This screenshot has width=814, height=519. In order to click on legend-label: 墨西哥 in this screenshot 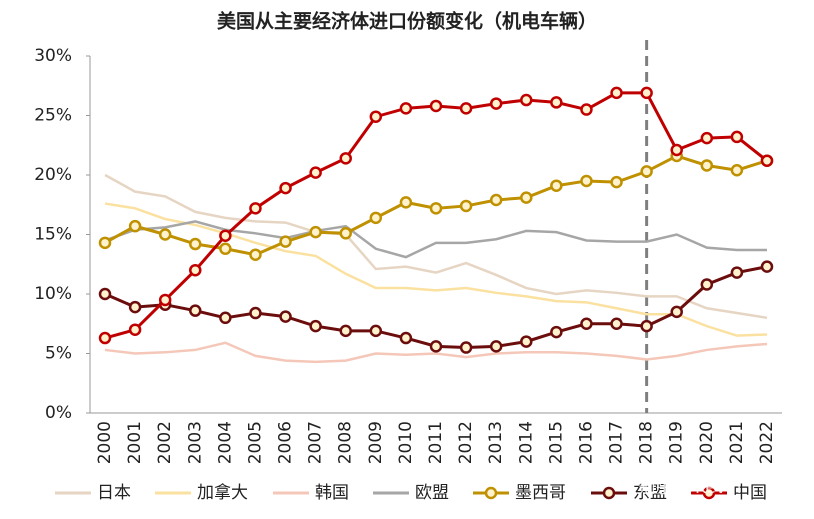, I will do `click(540, 493)`.